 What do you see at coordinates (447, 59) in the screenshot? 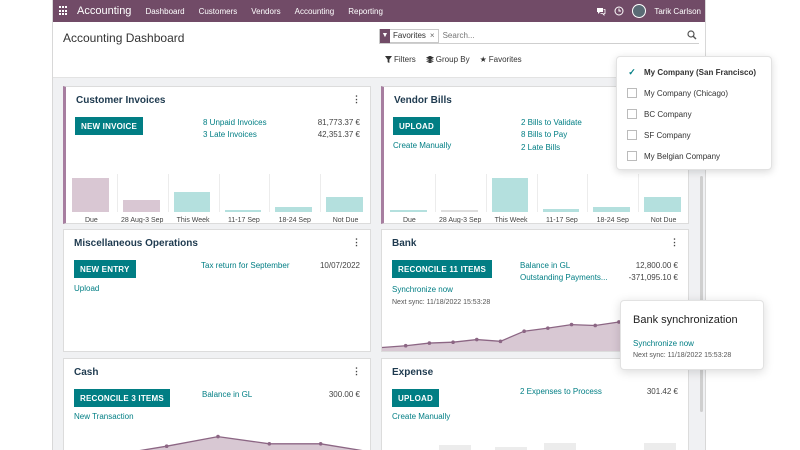
I see `group-by-button: Group By` at bounding box center [447, 59].